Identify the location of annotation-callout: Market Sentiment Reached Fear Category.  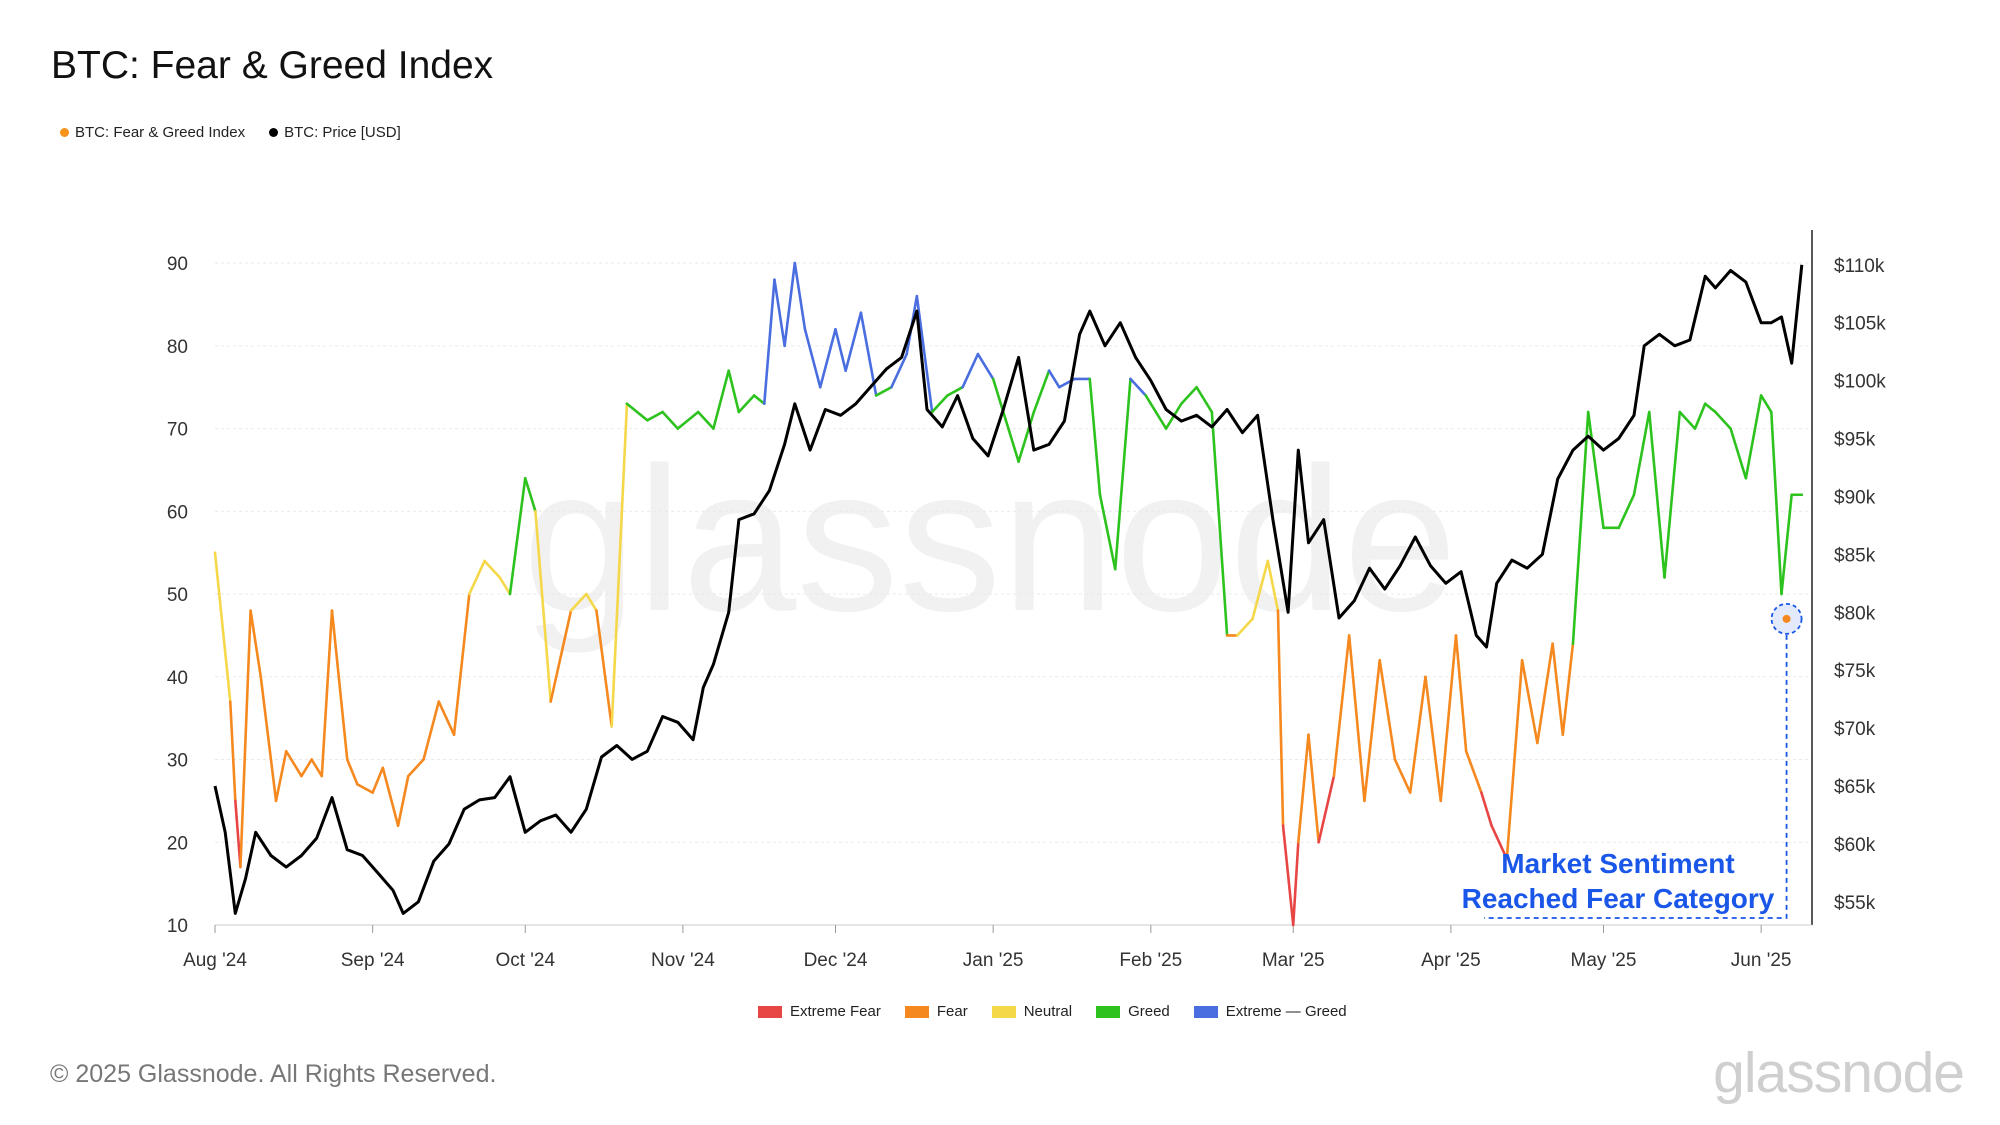
(1618, 881).